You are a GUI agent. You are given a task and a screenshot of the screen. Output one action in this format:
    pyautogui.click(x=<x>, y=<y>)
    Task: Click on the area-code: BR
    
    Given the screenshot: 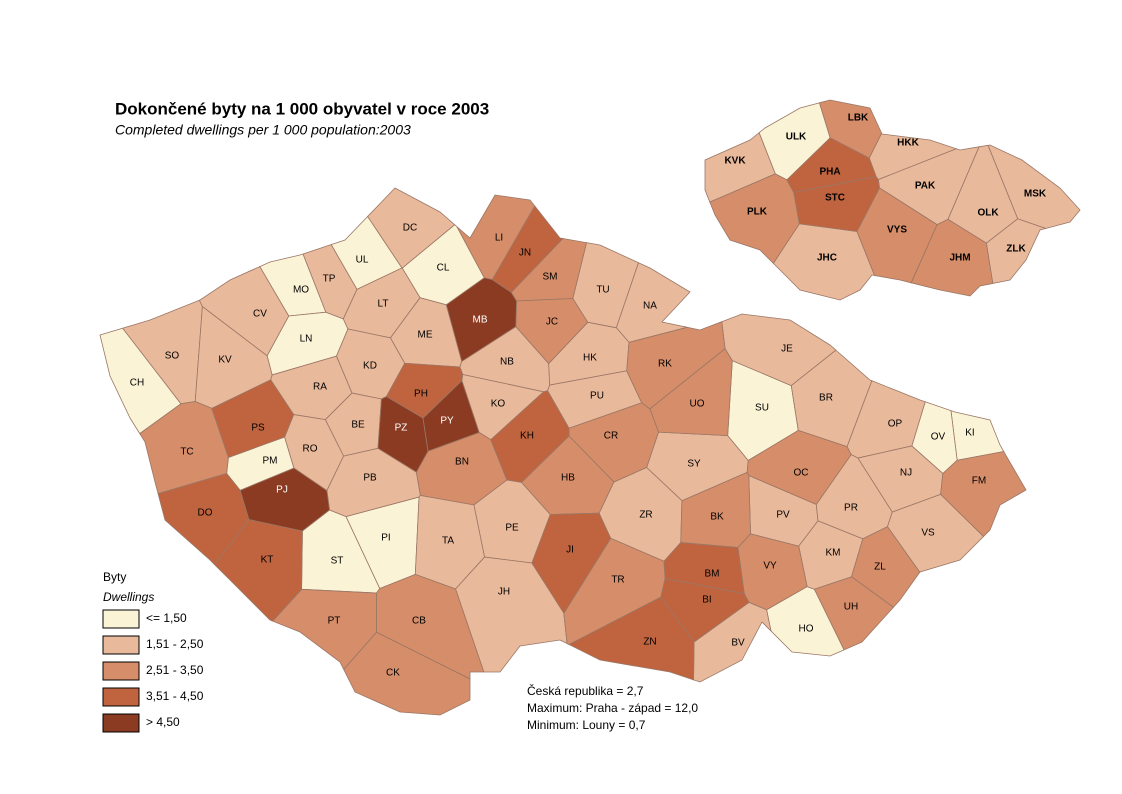 What is the action you would take?
    pyautogui.click(x=826, y=398)
    